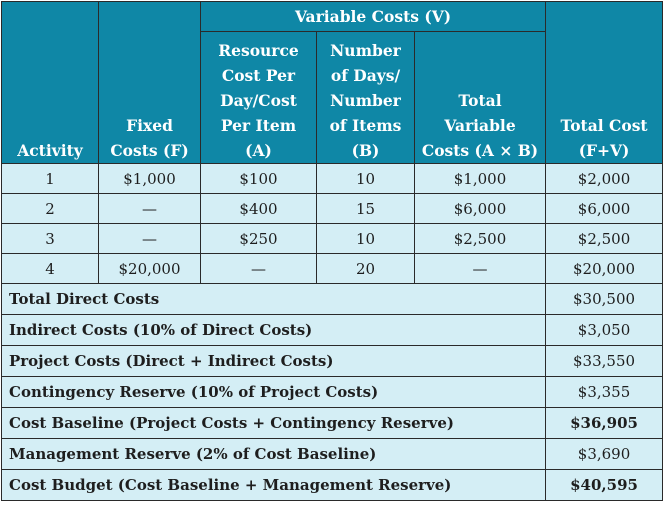 The height and width of the screenshot is (514, 663). I want to click on cell-activity: 4, so click(50, 268).